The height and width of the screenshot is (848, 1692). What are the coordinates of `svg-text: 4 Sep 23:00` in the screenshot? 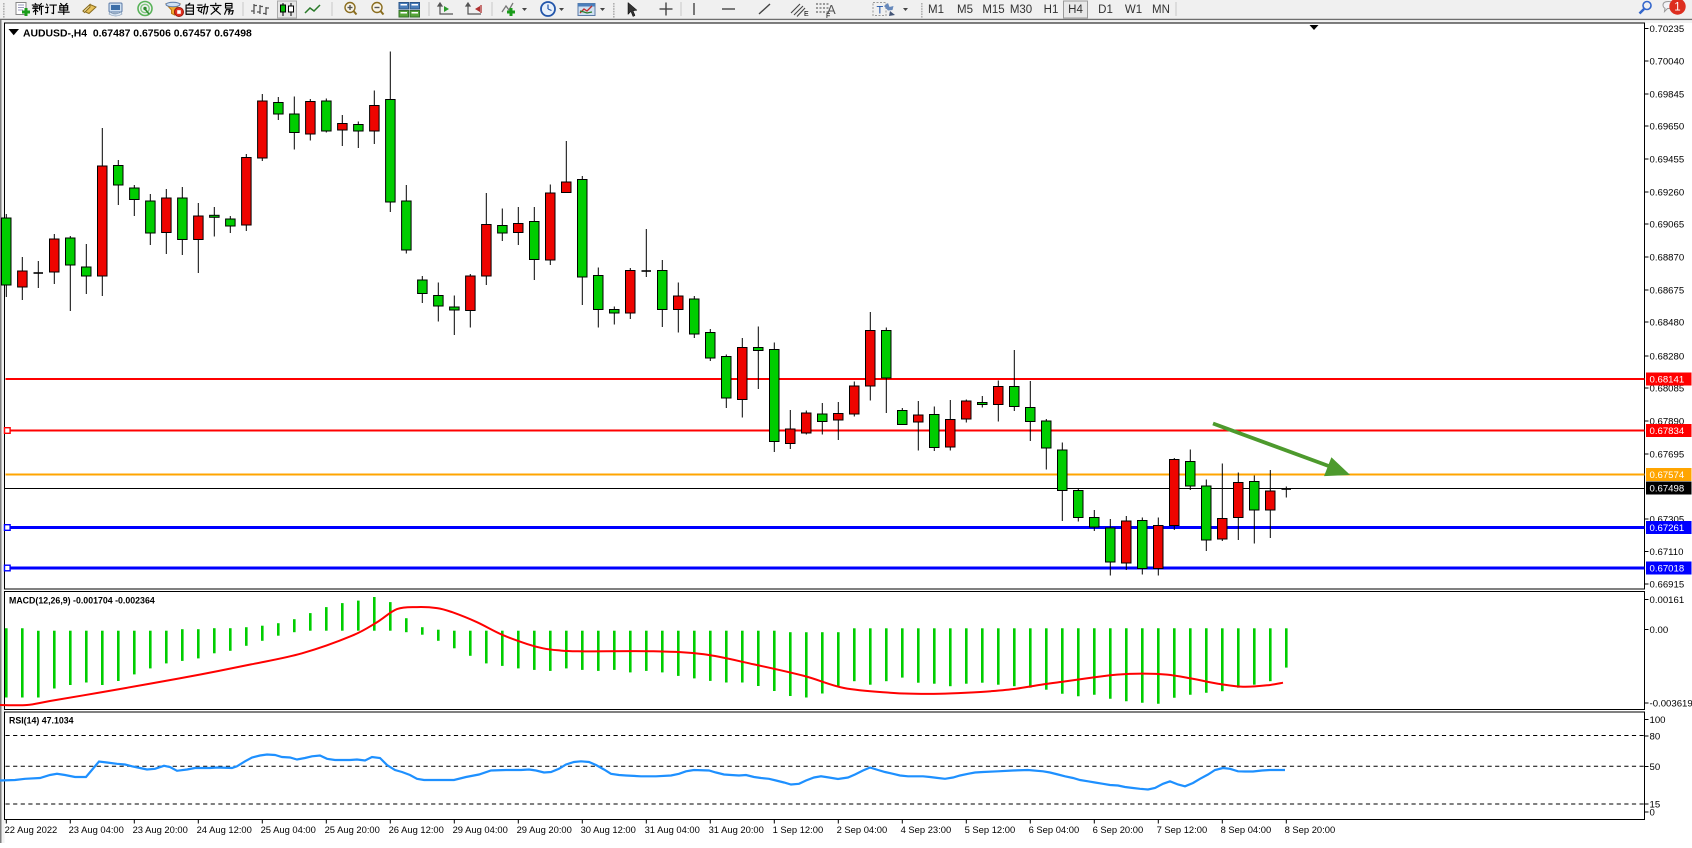 It's located at (926, 829).